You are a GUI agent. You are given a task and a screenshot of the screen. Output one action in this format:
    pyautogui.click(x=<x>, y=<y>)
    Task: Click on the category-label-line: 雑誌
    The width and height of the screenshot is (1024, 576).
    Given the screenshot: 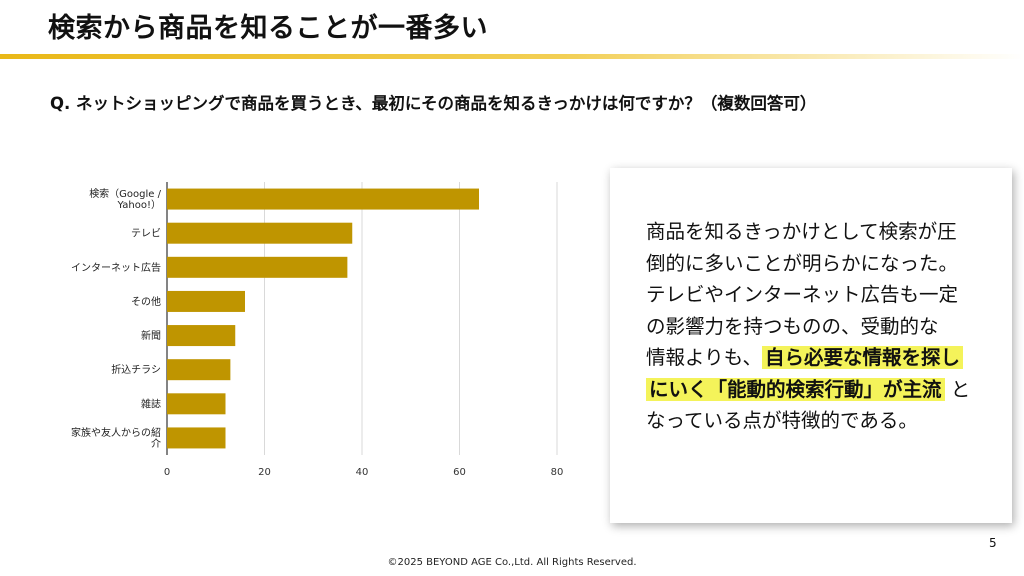 What is the action you would take?
    pyautogui.click(x=151, y=403)
    